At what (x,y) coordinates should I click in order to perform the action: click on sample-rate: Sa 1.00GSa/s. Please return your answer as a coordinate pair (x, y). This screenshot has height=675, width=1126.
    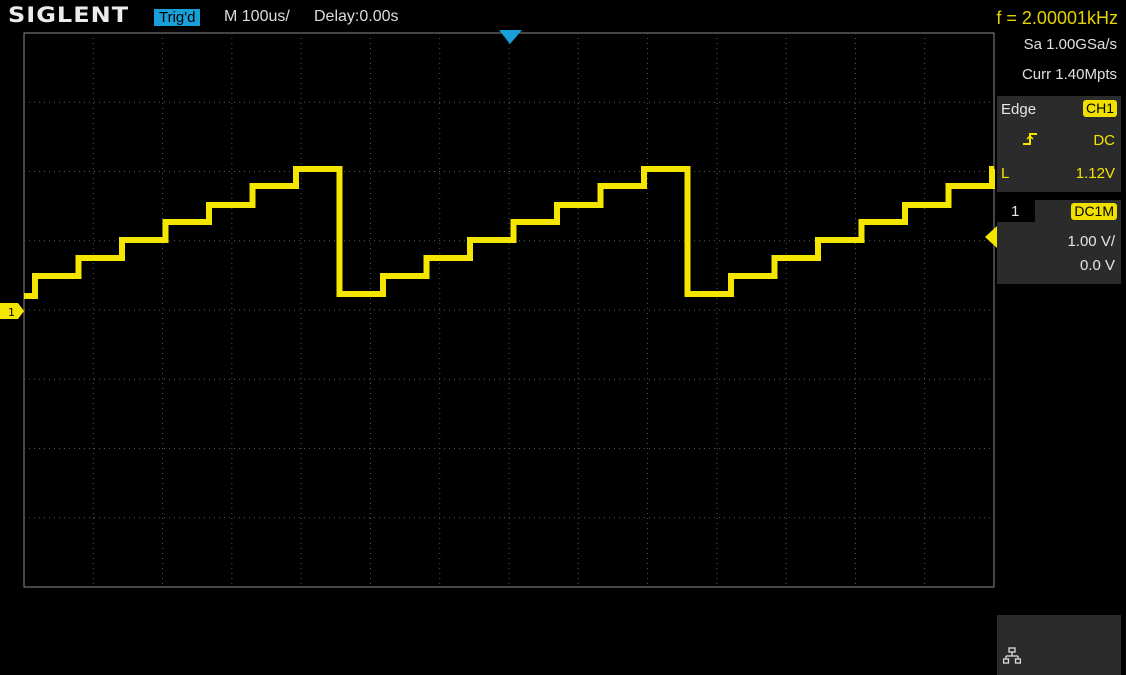
    Looking at the image, I should click on (1059, 44).